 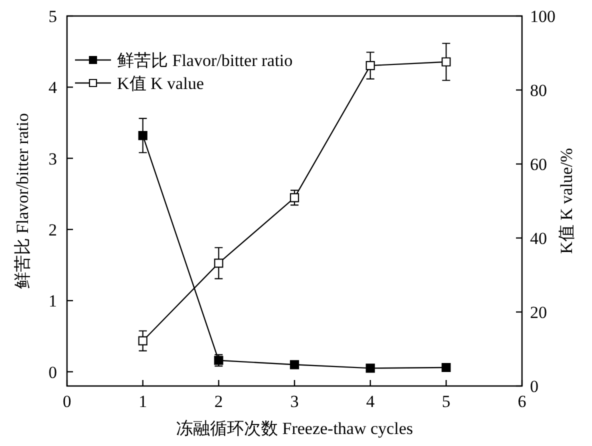 What do you see at coordinates (538, 312) in the screenshot?
I see `y2-tick-label: 20` at bounding box center [538, 312].